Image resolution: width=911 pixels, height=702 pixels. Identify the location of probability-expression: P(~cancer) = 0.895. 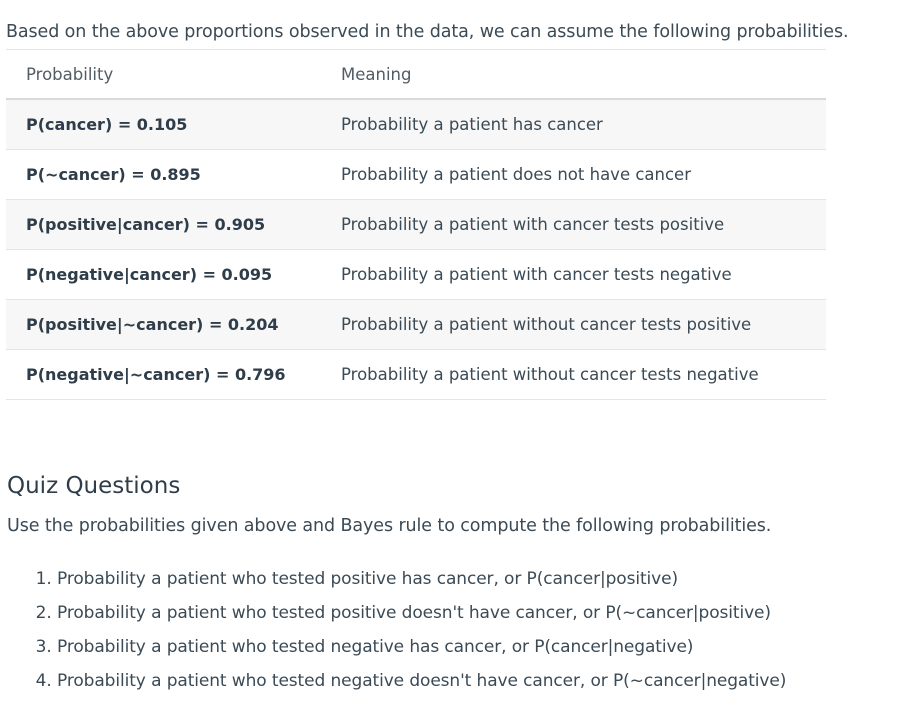
(113, 174).